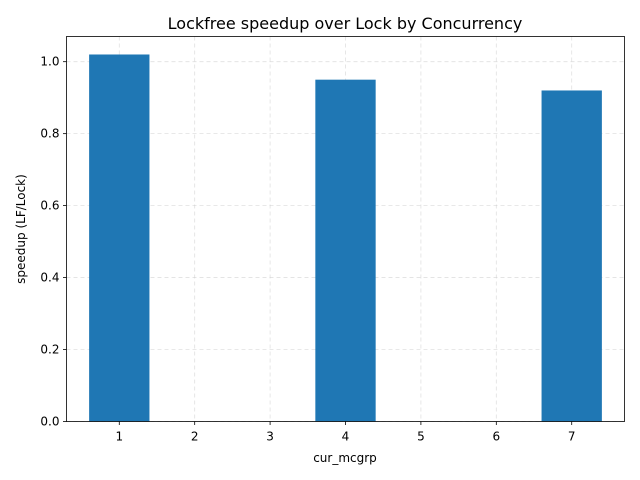  Describe the element at coordinates (21, 229) in the screenshot. I see `y-axis-label: speedup (LF/Lock)` at that location.